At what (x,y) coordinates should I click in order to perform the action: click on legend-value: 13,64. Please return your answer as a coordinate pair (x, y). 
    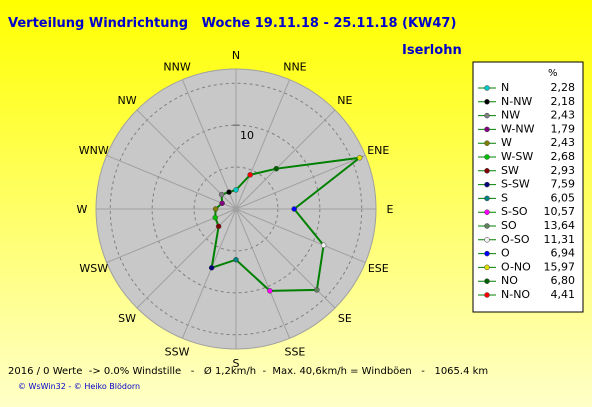
    Looking at the image, I should click on (560, 225).